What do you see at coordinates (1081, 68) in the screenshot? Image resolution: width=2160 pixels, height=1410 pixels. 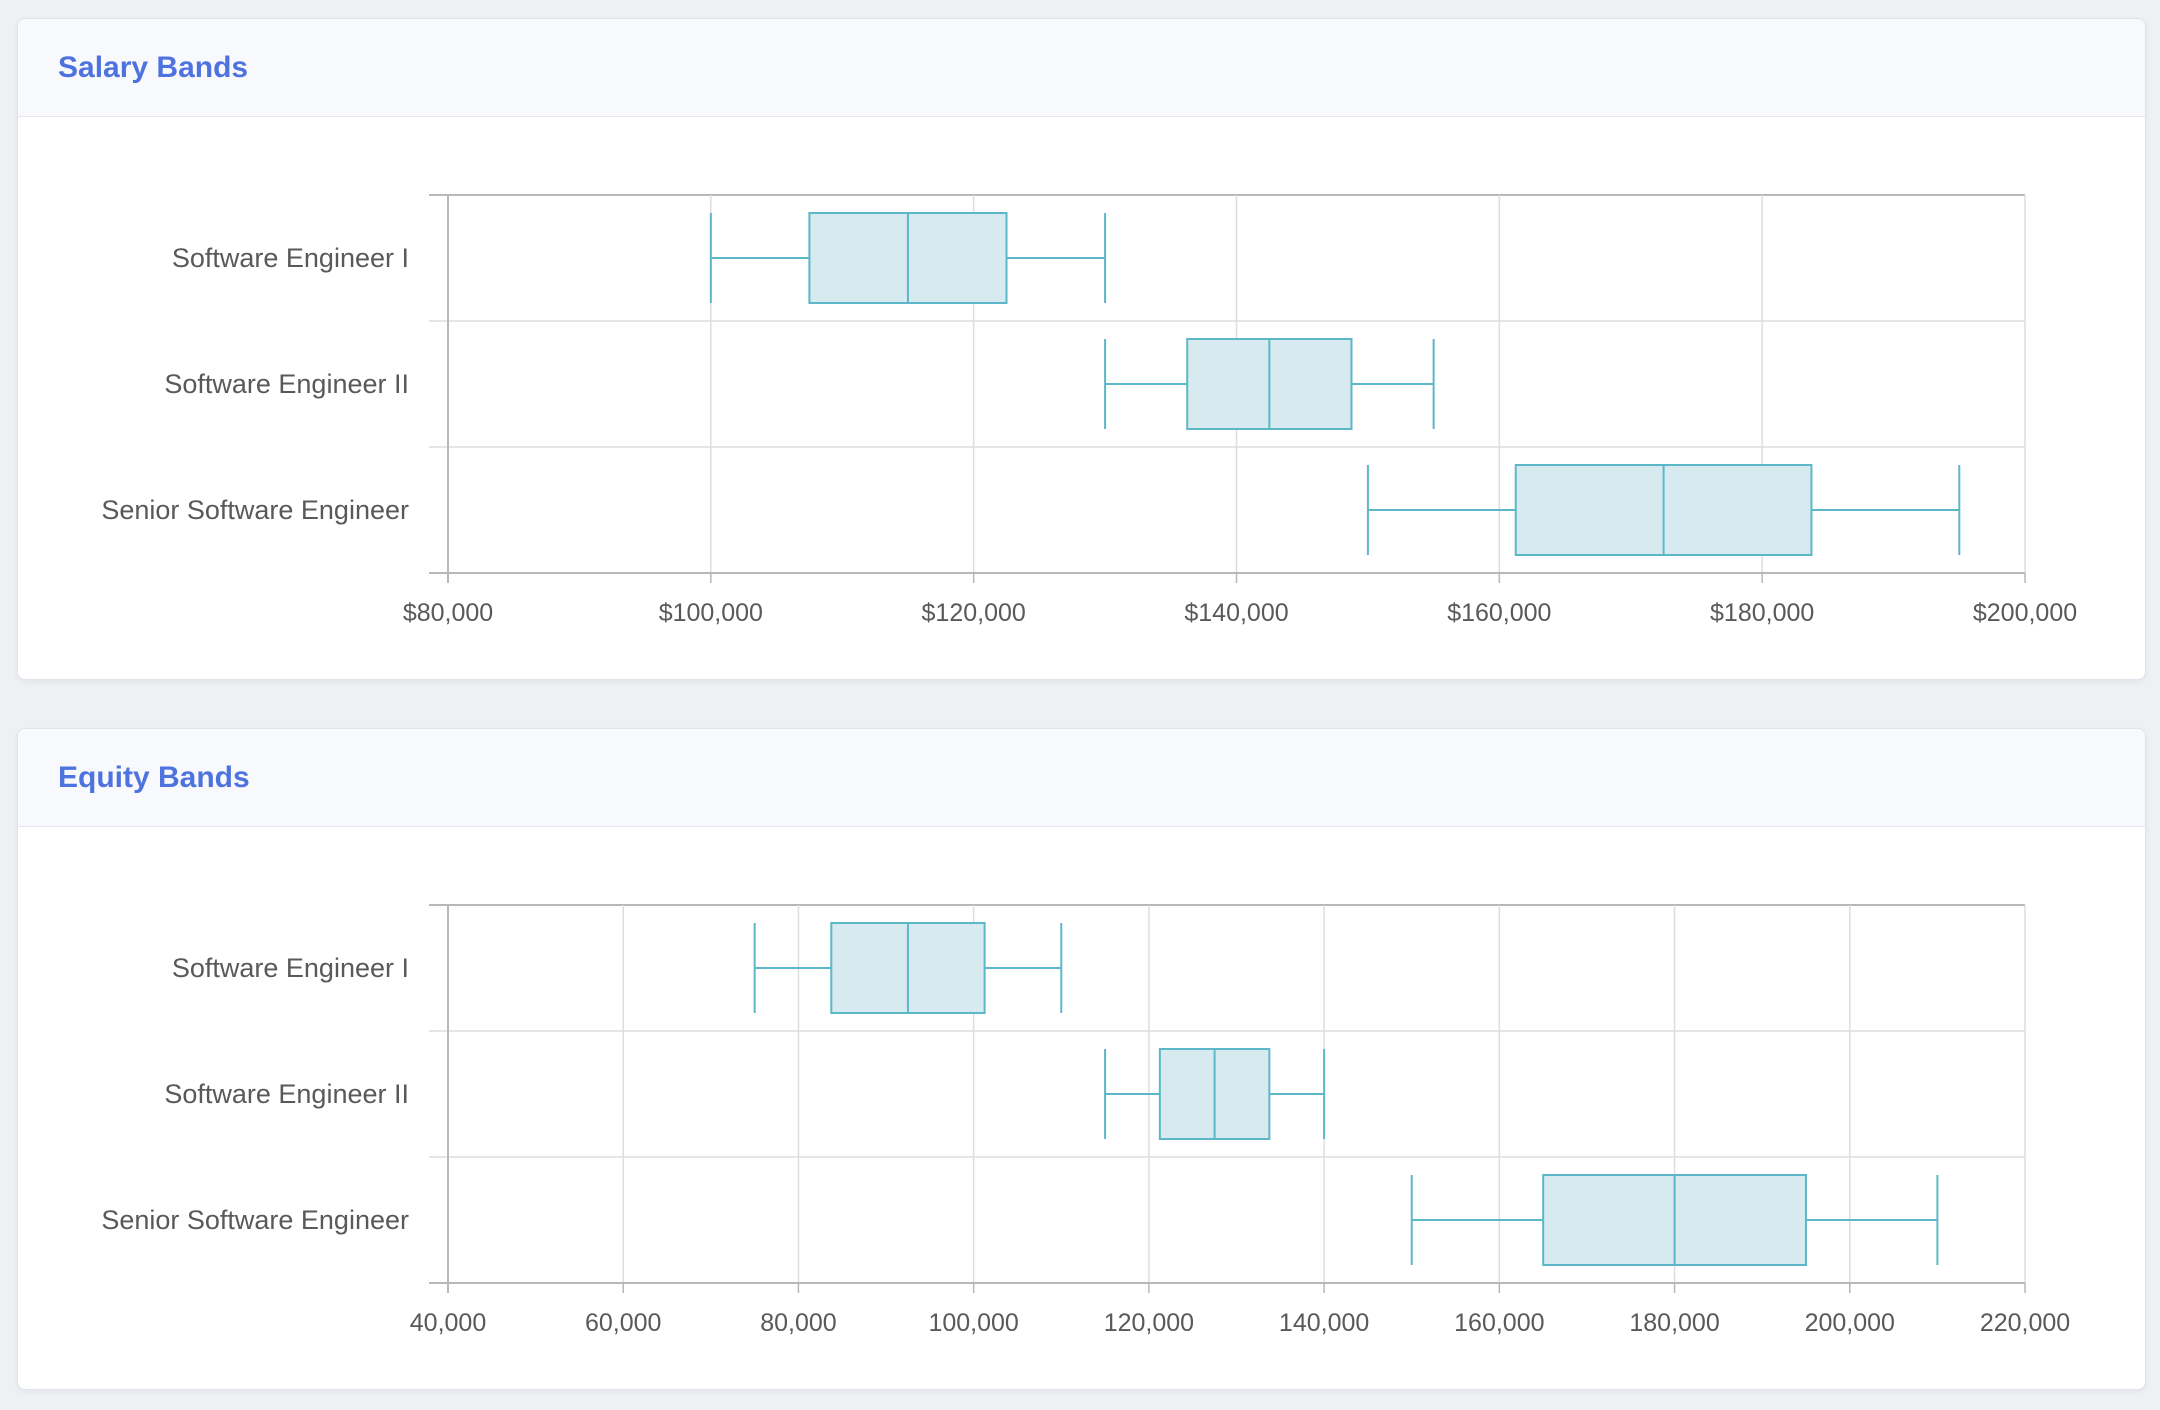 I see `salary-bands-header: Salary Bands` at bounding box center [1081, 68].